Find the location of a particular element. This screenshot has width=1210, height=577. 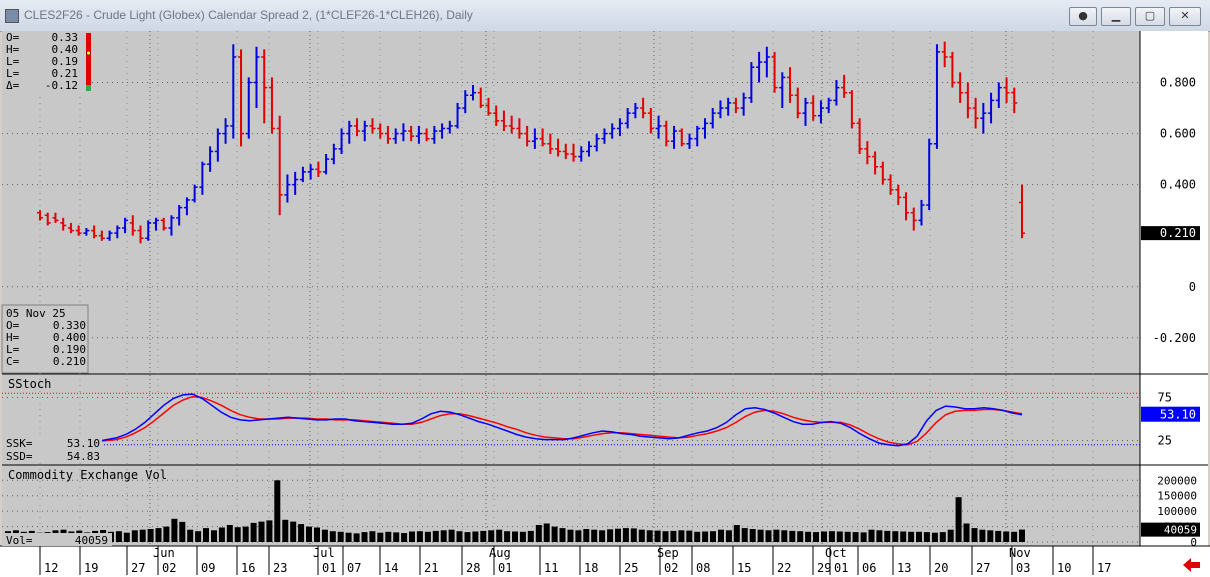

x-tick-label: 03 is located at coordinates (1023, 568).